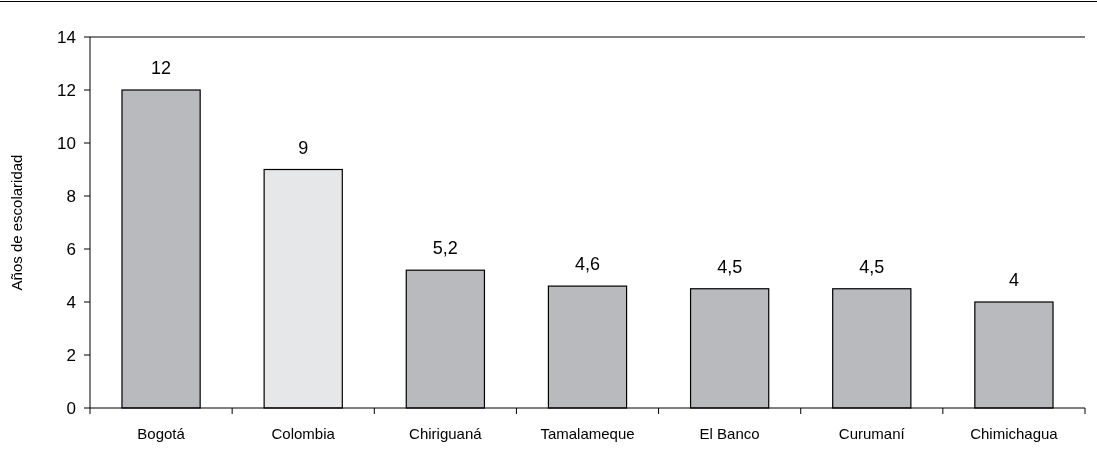 This screenshot has height=458, width=1097. I want to click on y-axis-title: Años de escolaridad, so click(16, 222).